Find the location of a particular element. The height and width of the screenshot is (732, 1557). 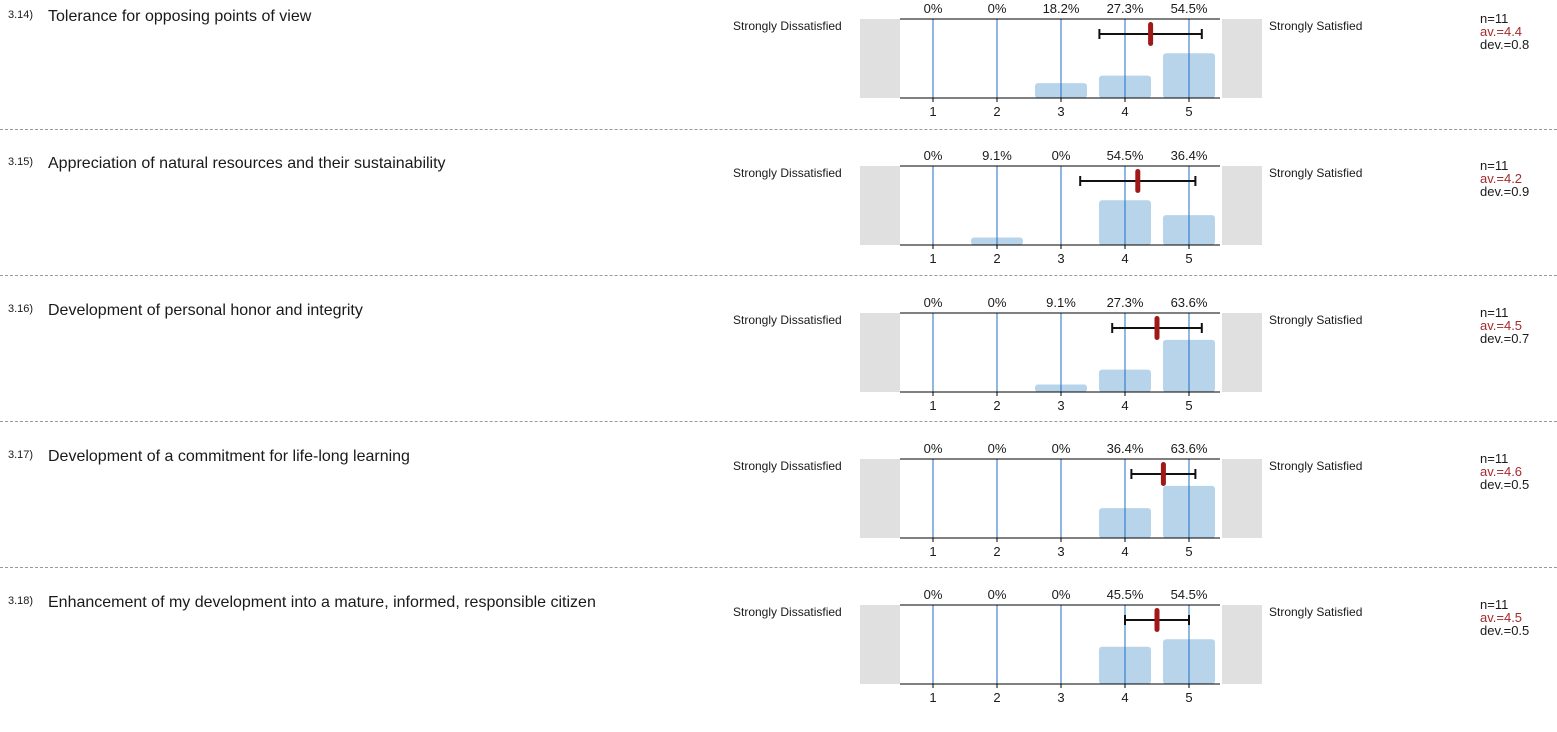

stat-average: av.=4.4 is located at coordinates (1501, 31).